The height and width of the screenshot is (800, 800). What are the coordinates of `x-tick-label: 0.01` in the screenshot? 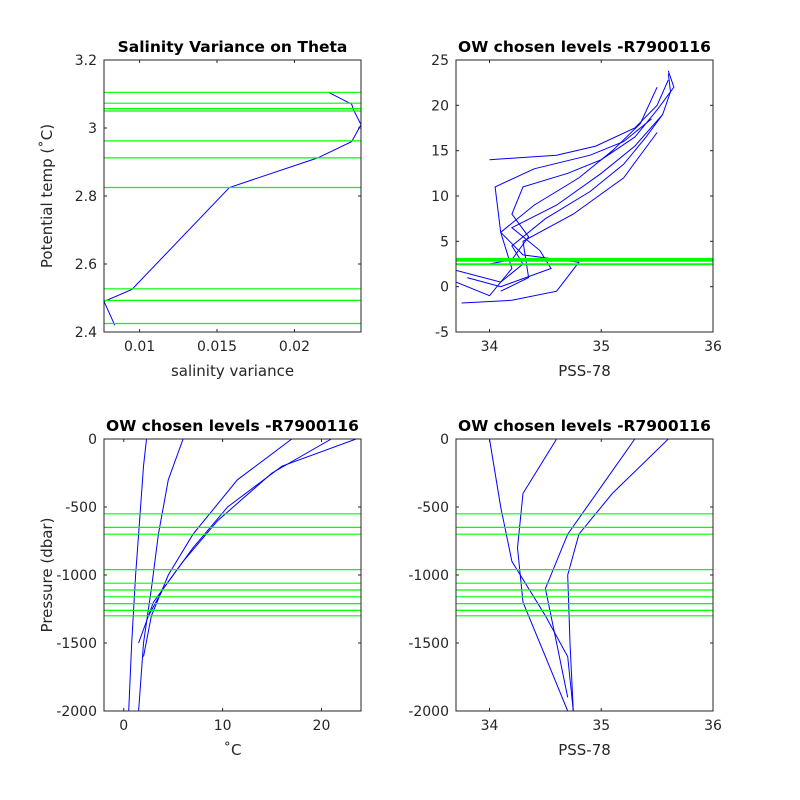 It's located at (139, 347).